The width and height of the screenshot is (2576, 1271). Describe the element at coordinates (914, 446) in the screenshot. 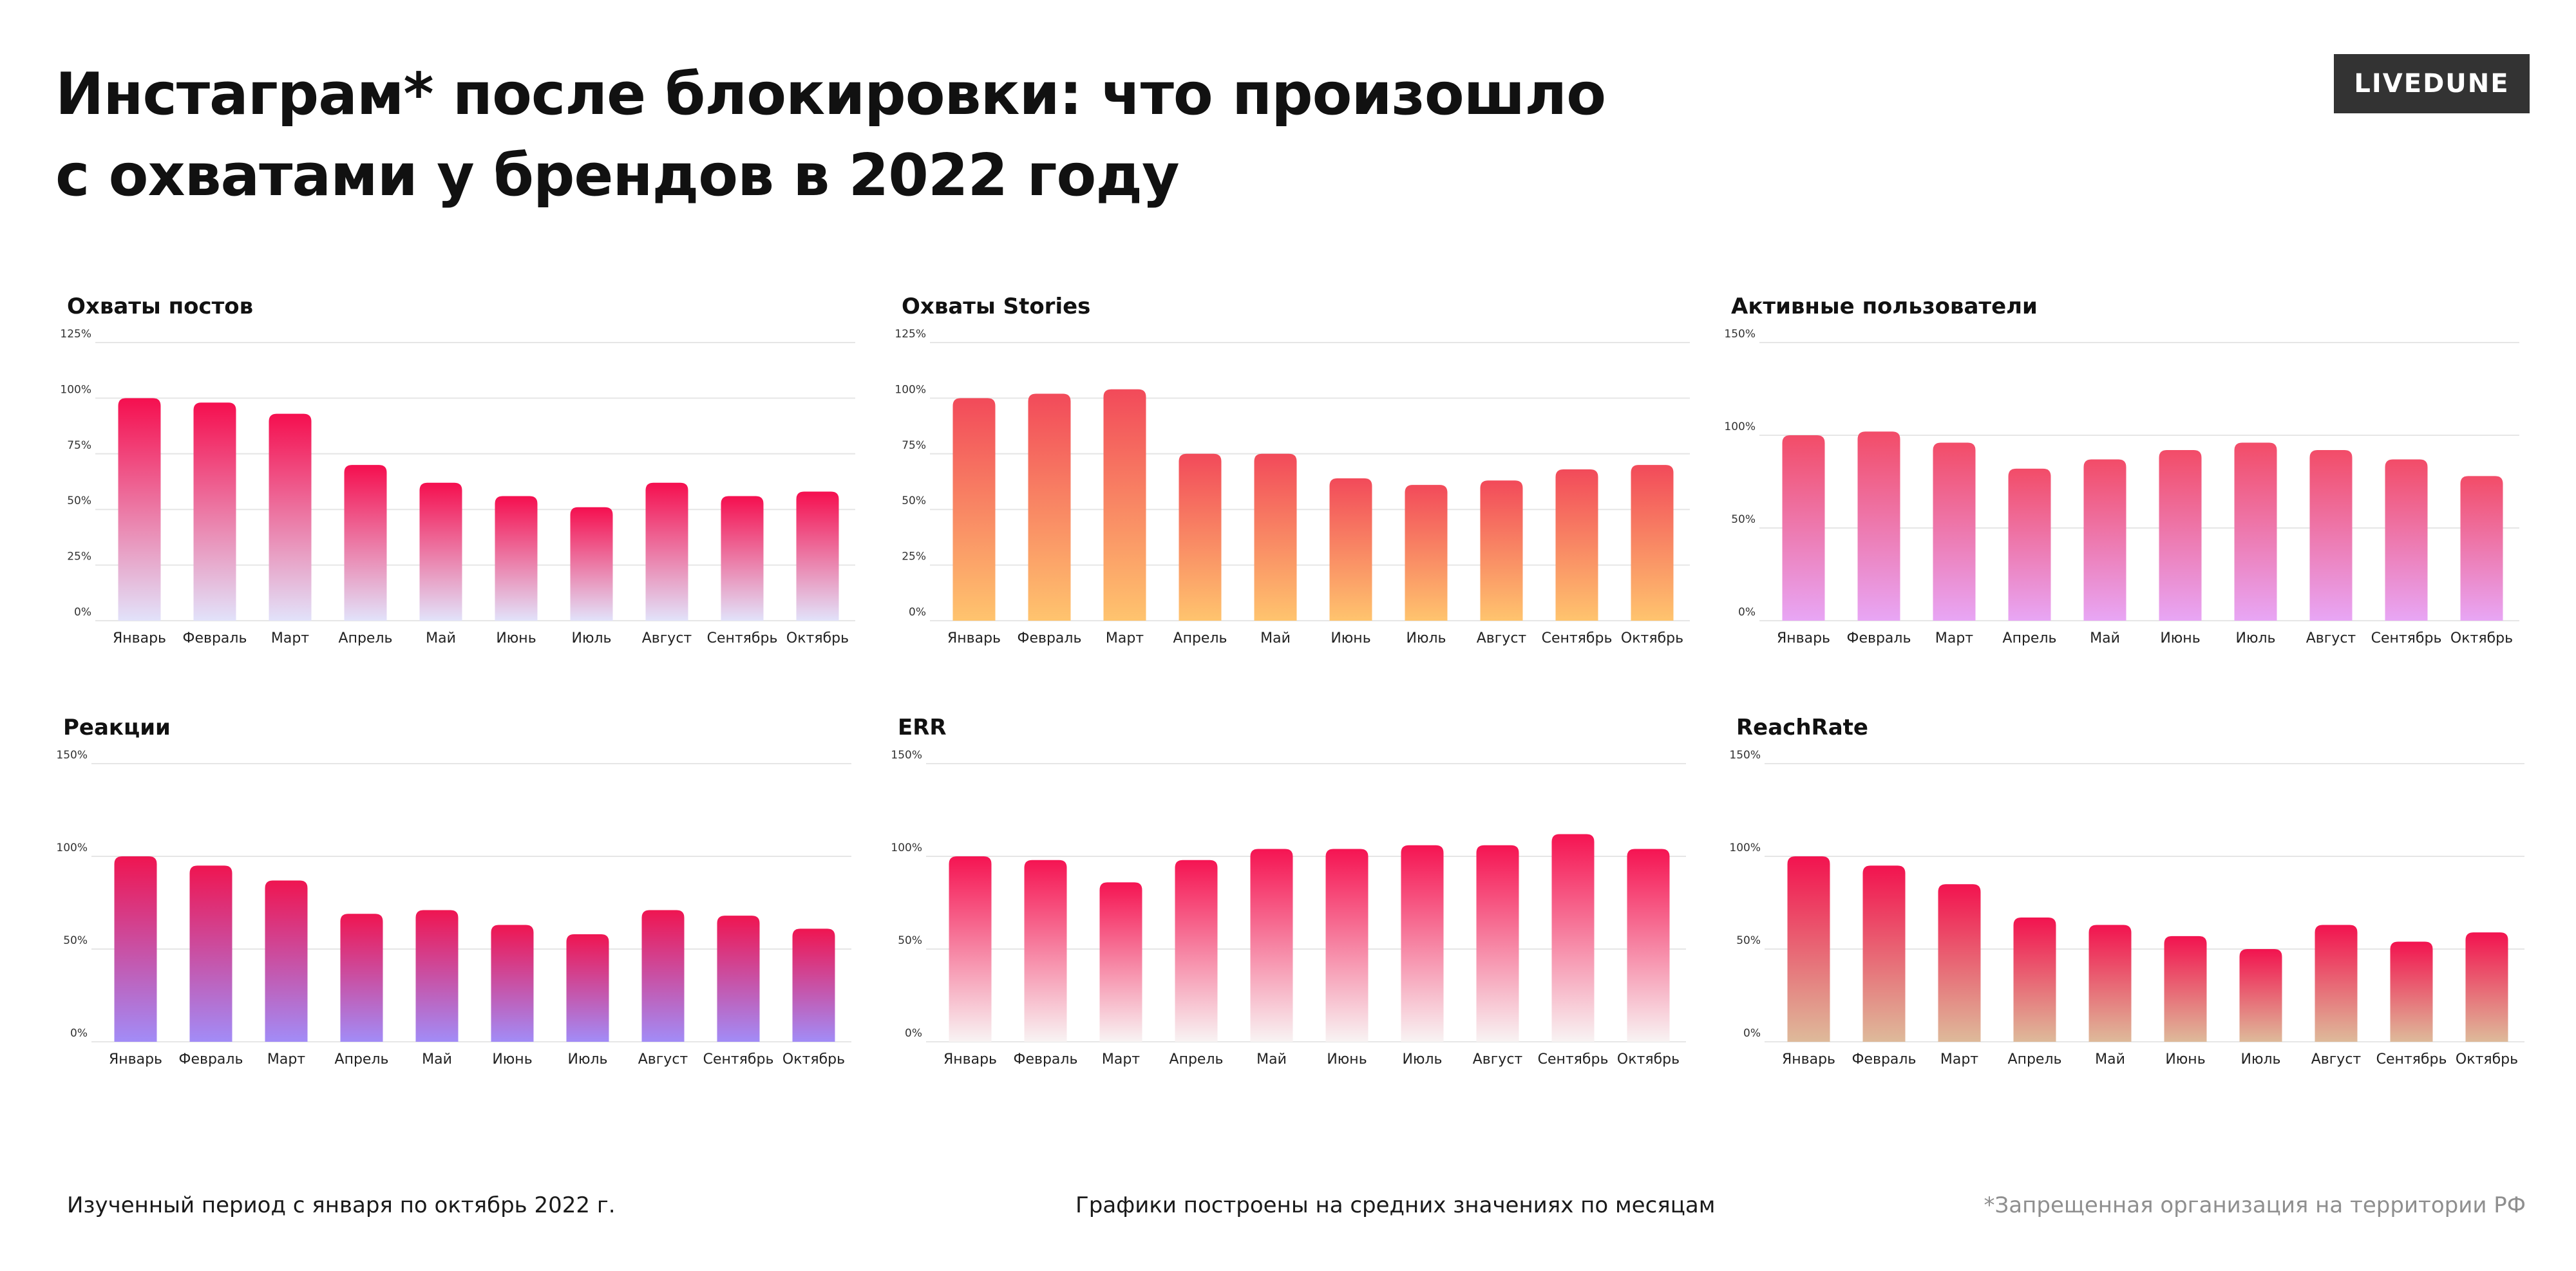

I see `y-tick-label: 75%` at that location.